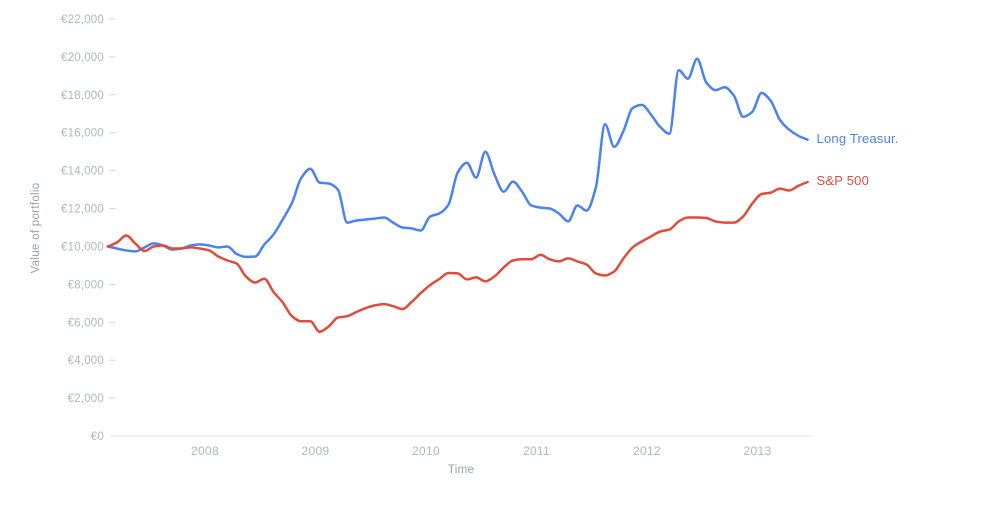 This screenshot has height=529, width=1000. I want to click on legend-long-treasuries: Long Treasur., so click(857, 138).